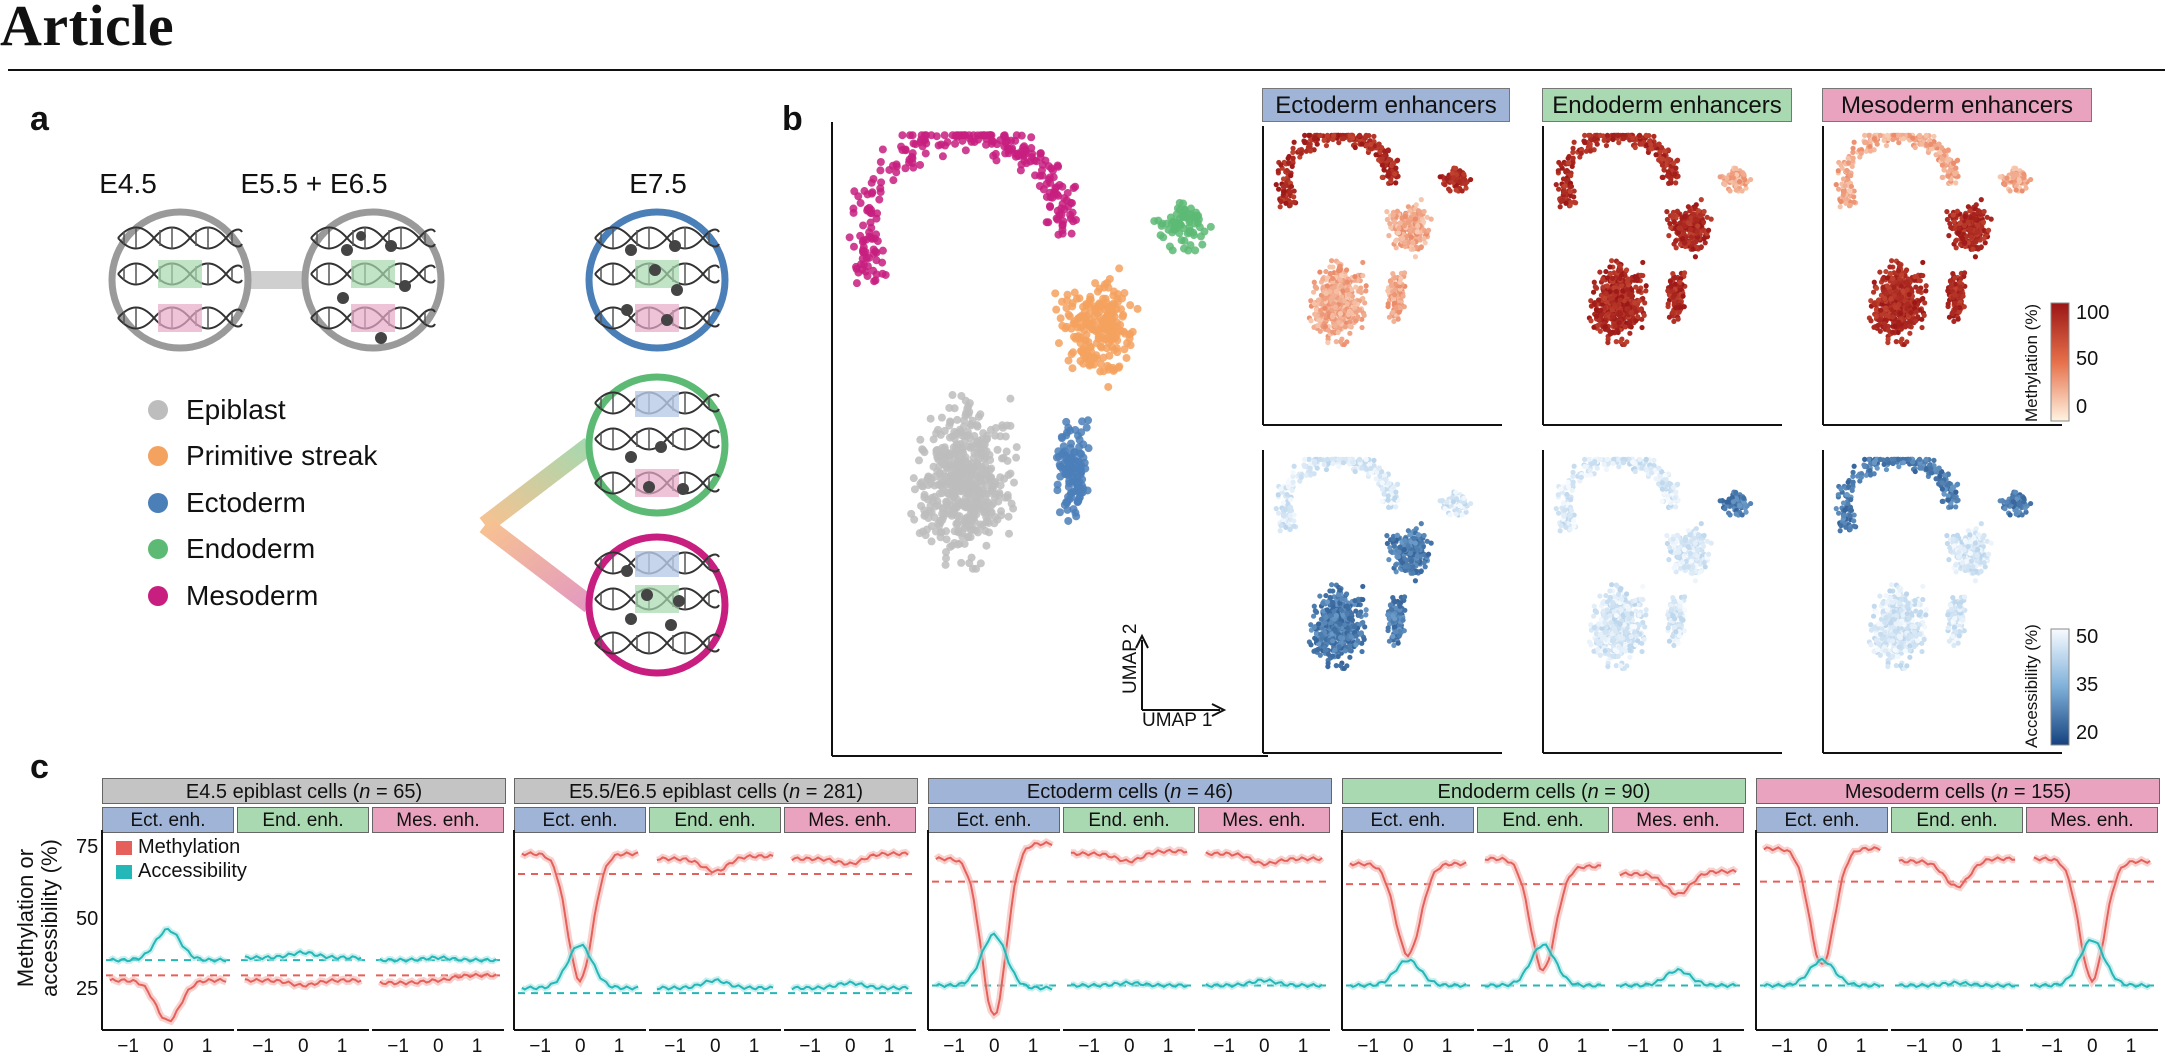 The height and width of the screenshot is (1064, 2165). I want to click on umap-main-plot, so click(1049, 439).